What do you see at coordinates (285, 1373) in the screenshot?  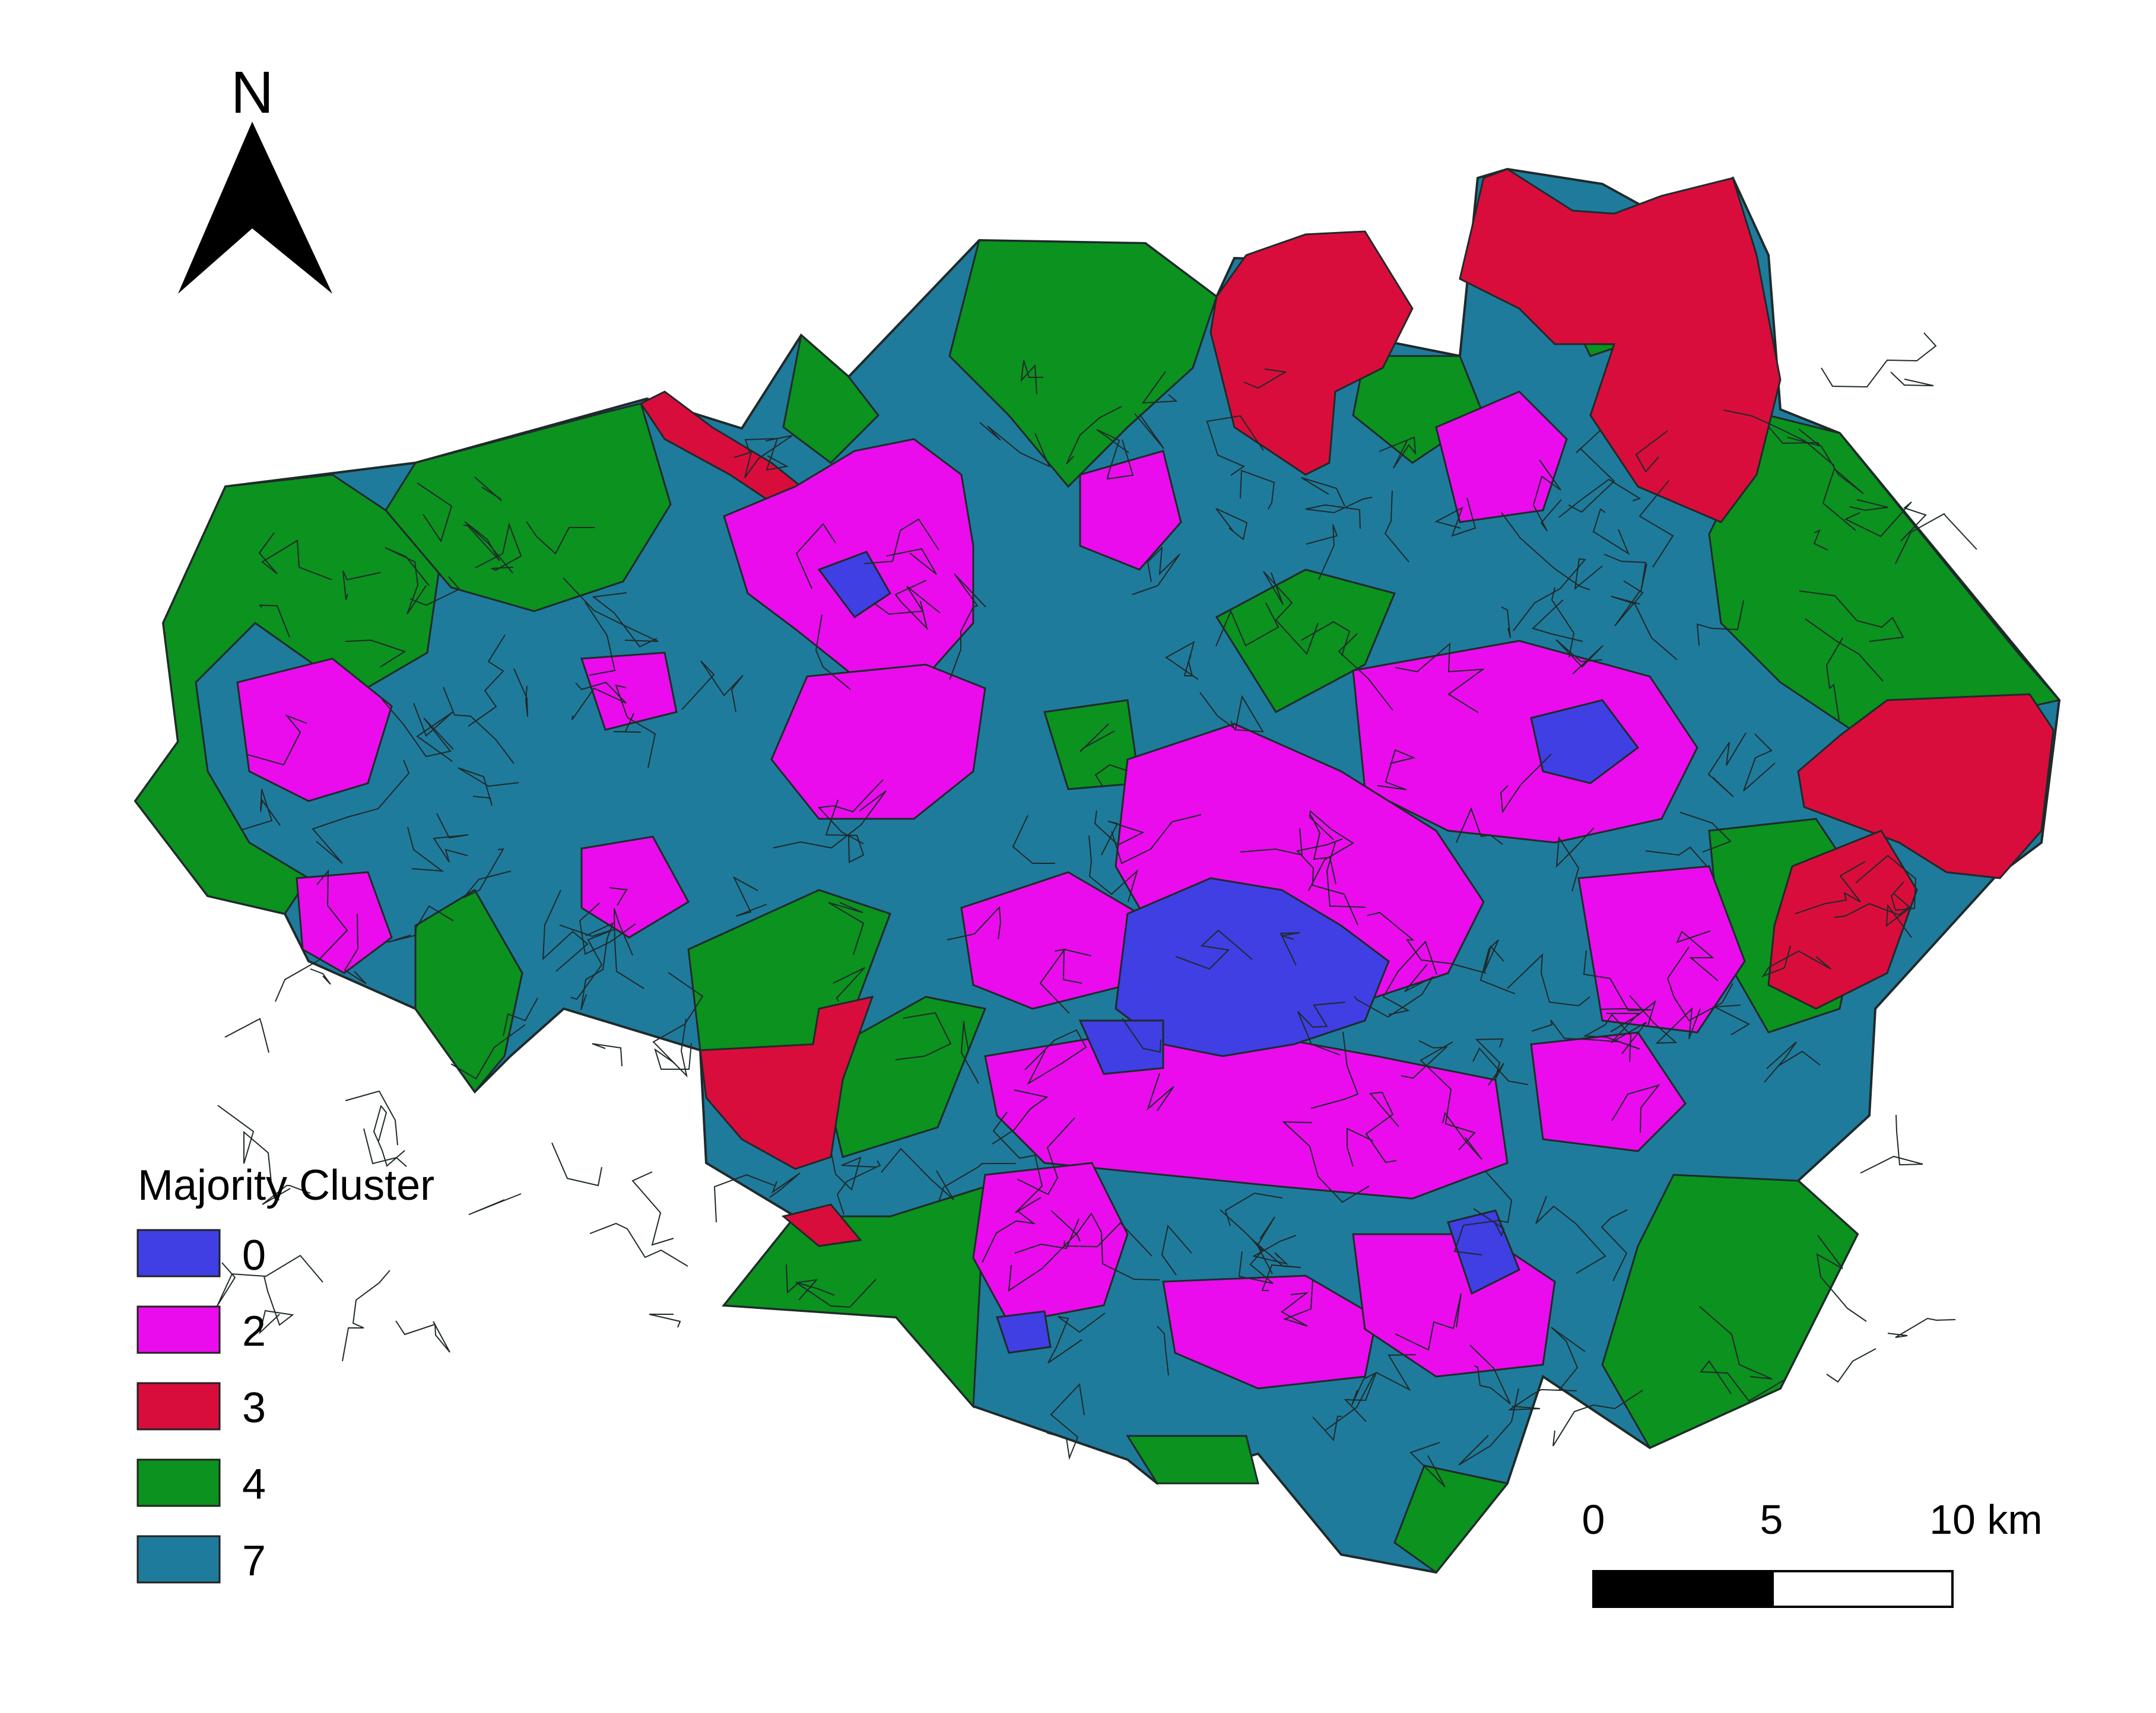 I see `legend: Majority Cluster 0 2 3 4 7` at bounding box center [285, 1373].